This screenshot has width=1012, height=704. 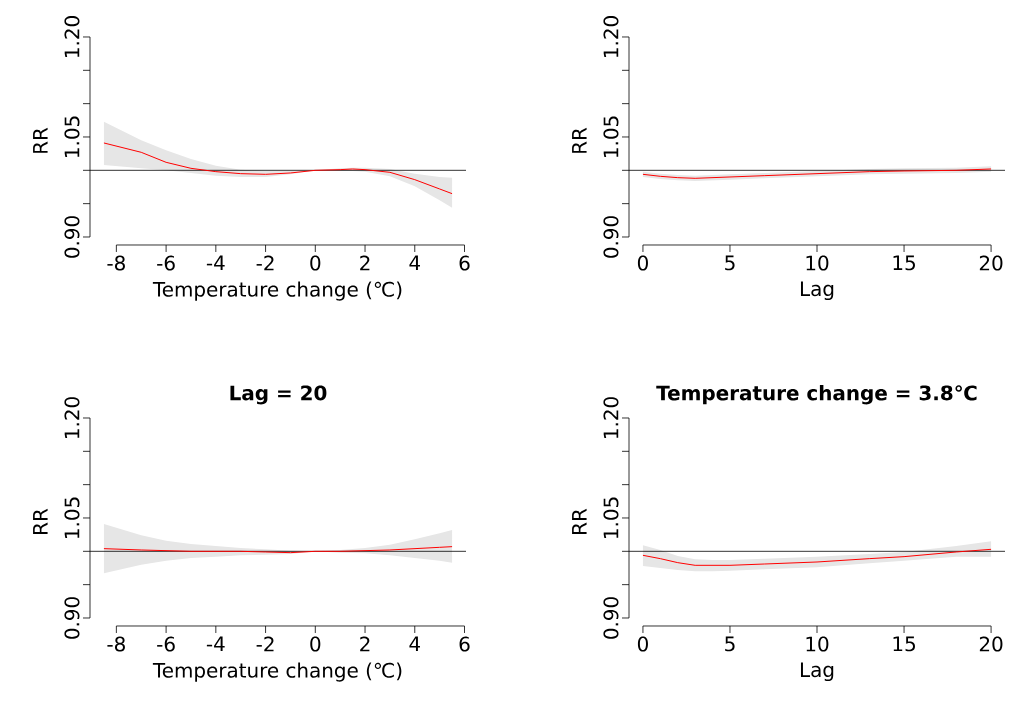 What do you see at coordinates (278, 395) in the screenshot?
I see `chart-title: Lag = 20` at bounding box center [278, 395].